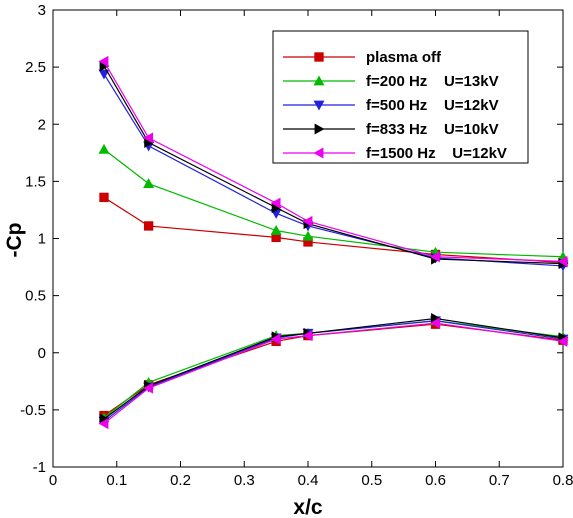 This screenshot has height=518, width=573. Describe the element at coordinates (42, 239) in the screenshot. I see `y-tick-label: 1` at that location.